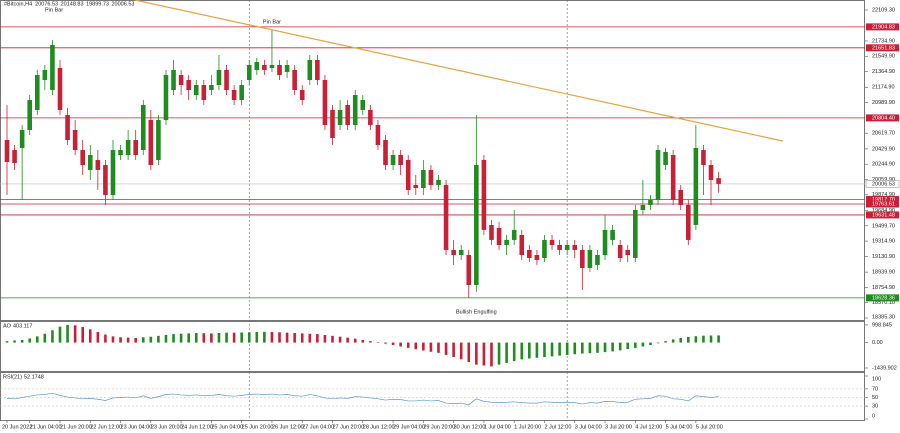  Describe the element at coordinates (22, 326) in the screenshot. I see `indicator-value: 403.117` at that location.